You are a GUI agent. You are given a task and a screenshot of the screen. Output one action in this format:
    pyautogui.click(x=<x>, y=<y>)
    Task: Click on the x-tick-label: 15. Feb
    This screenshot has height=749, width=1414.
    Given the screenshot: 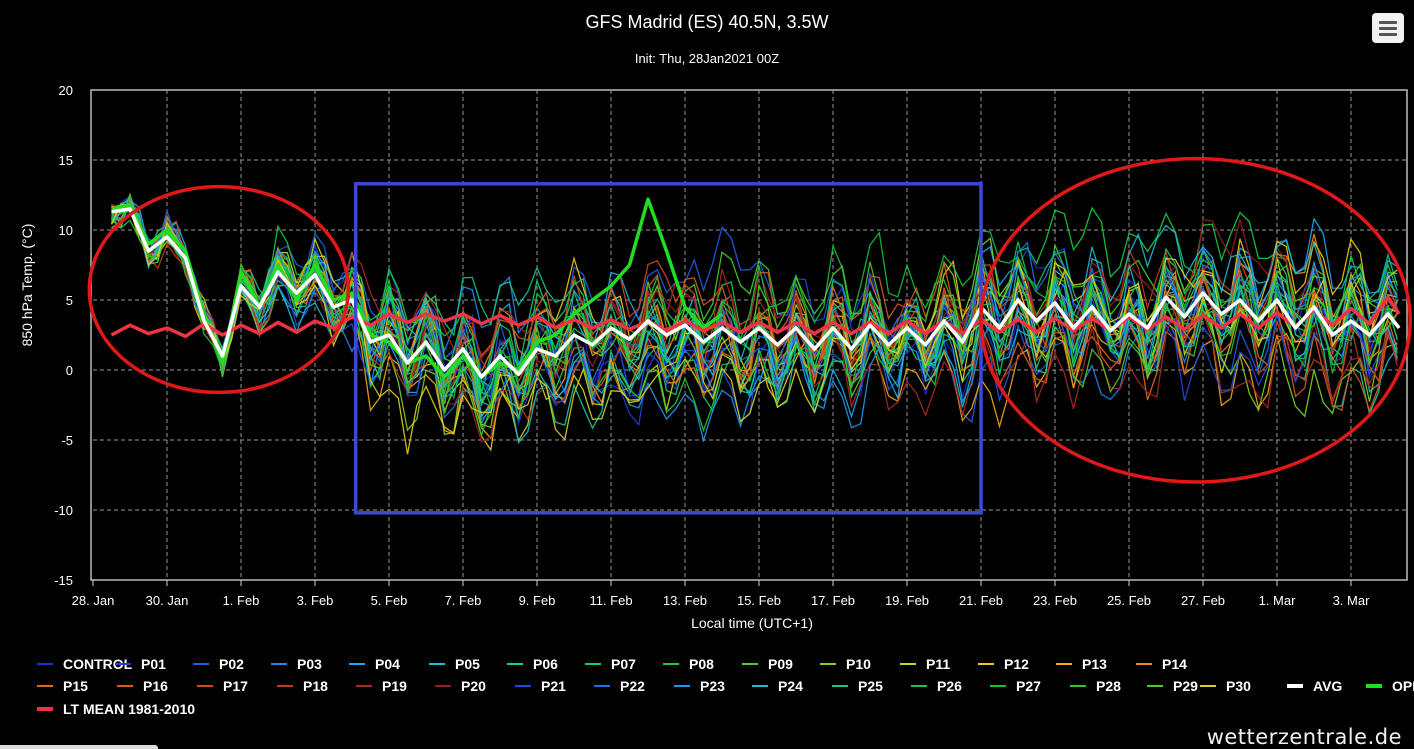 What is the action you would take?
    pyautogui.click(x=759, y=600)
    